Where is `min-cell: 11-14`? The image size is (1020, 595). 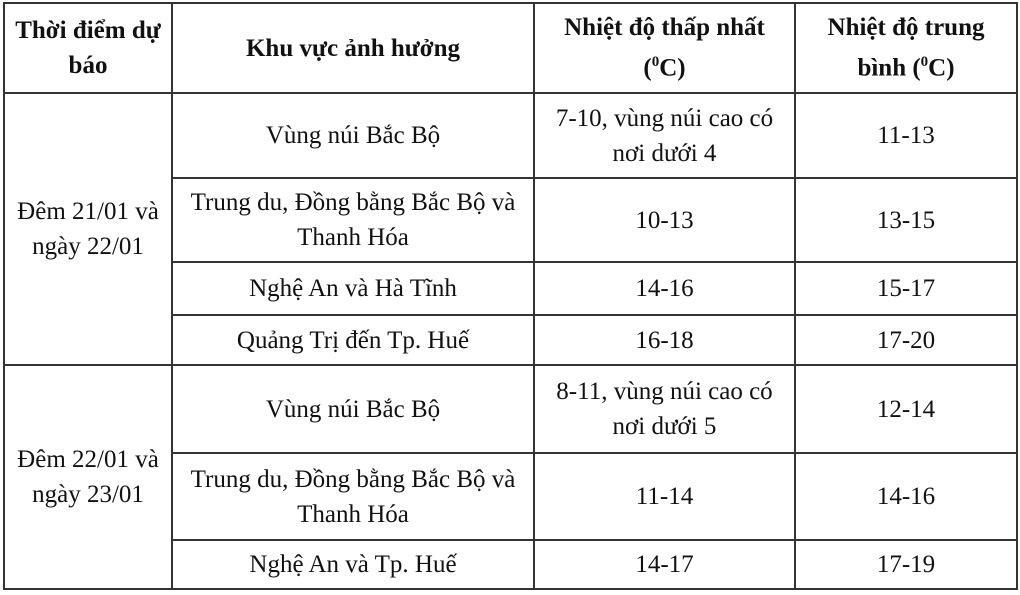
min-cell: 11-14 is located at coordinates (664, 496).